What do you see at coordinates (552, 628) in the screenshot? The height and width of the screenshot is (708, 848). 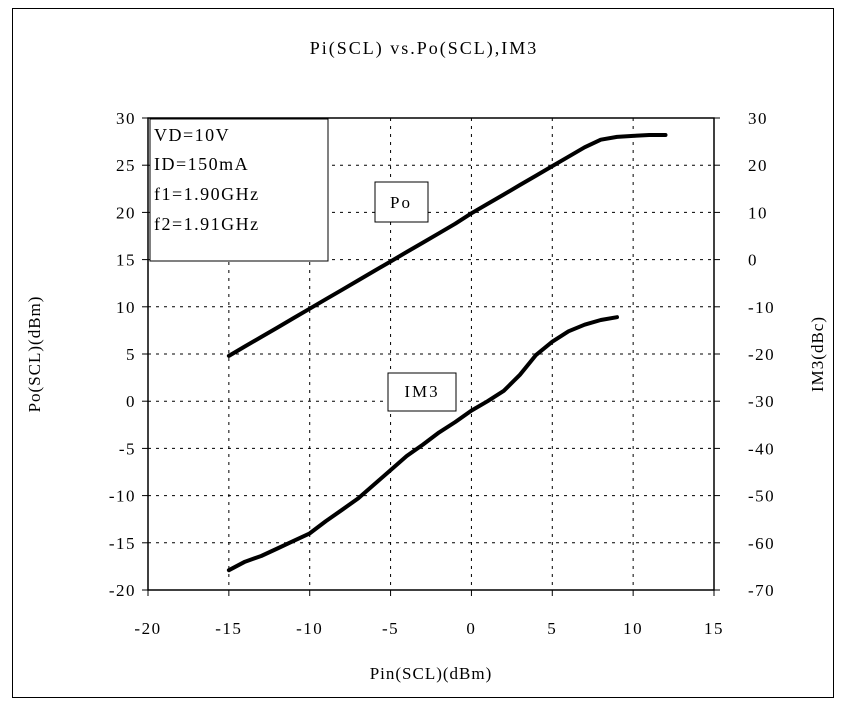 I see `x-tick-label: 5` at bounding box center [552, 628].